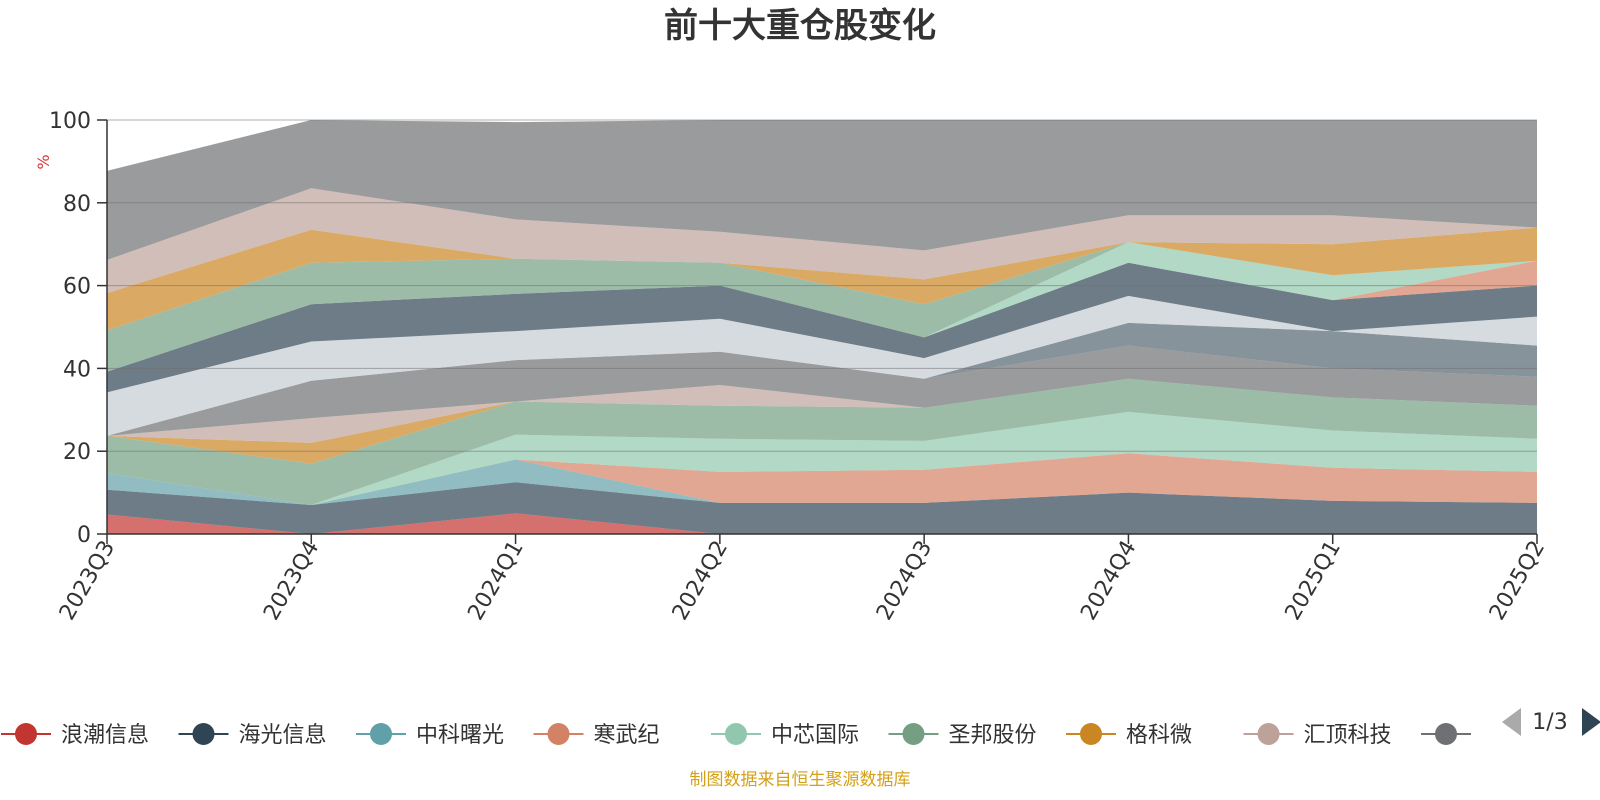 This screenshot has width=1600, height=800. What do you see at coordinates (283, 735) in the screenshot?
I see `legend-label: 海光信息` at bounding box center [283, 735].